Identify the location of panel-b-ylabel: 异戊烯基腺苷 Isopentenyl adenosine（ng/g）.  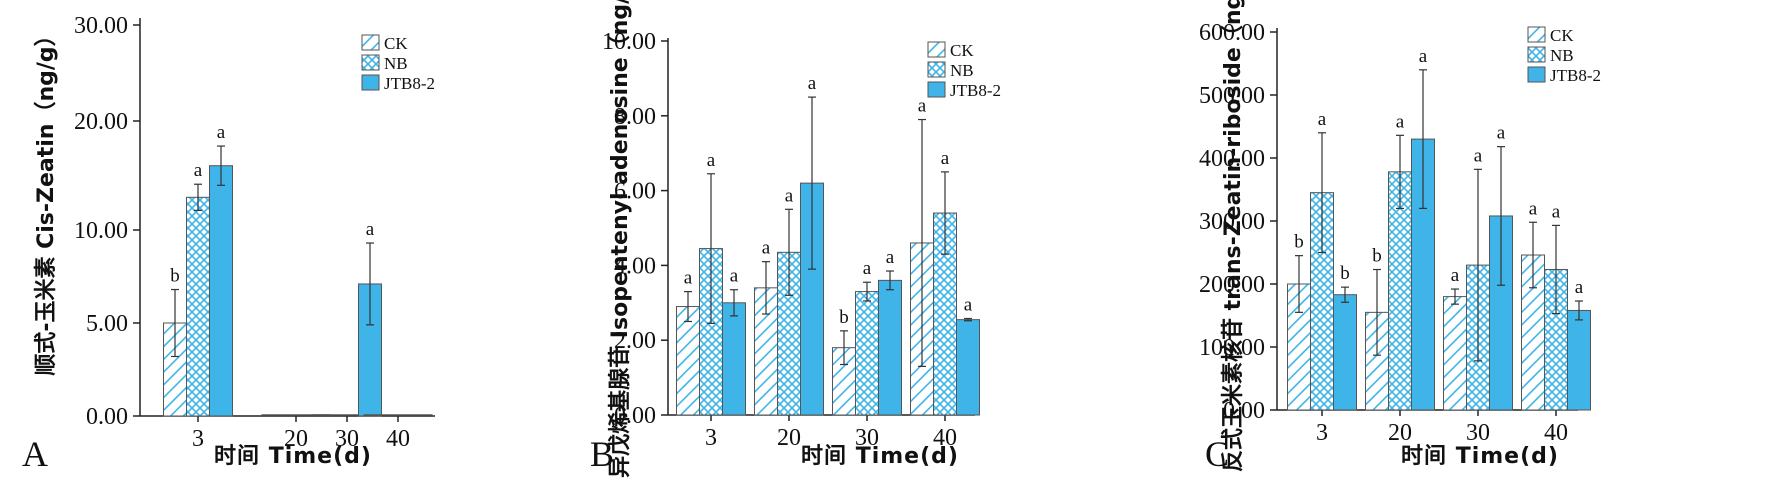
(620, 239).